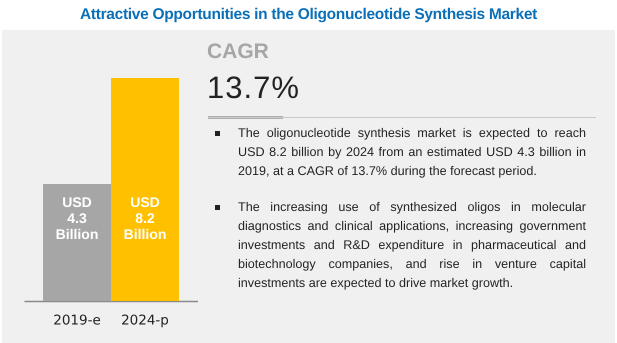 The width and height of the screenshot is (617, 343). I want to click on text: Attractive Opportunities in the Oligonucleotide Synthesis Market, so click(308, 15).